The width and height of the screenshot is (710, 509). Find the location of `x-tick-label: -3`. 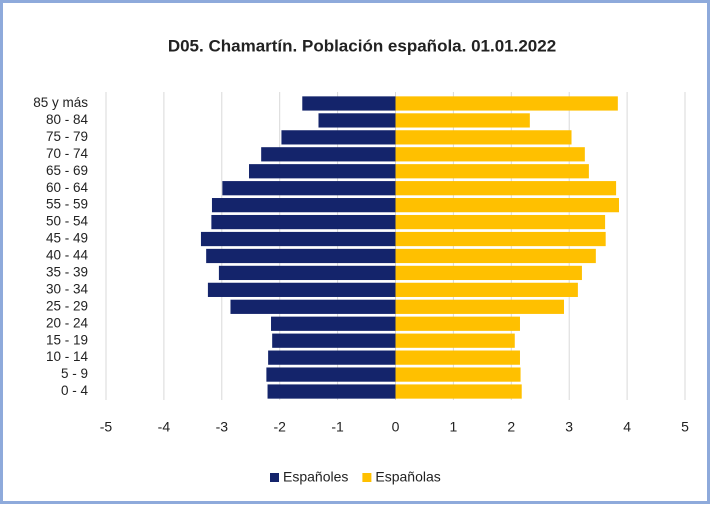

x-tick-label: -3 is located at coordinates (222, 427).